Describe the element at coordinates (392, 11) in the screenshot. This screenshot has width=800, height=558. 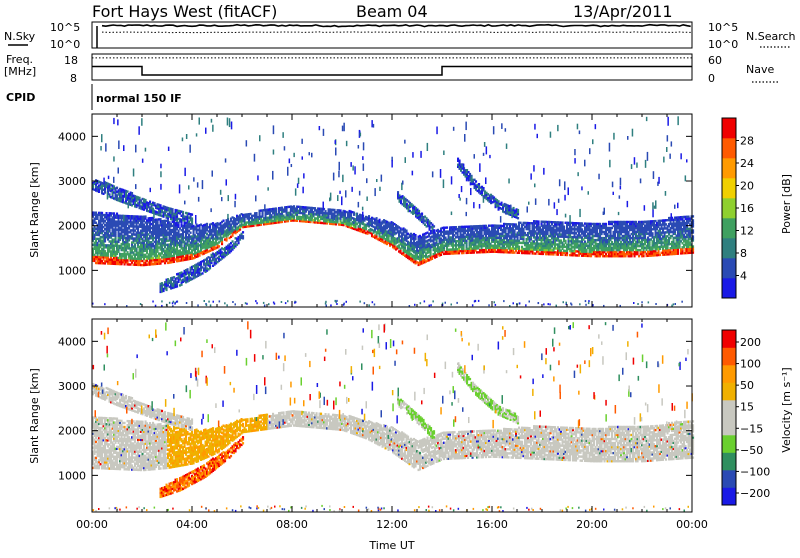
I see `beam-title: Beam 04` at that location.